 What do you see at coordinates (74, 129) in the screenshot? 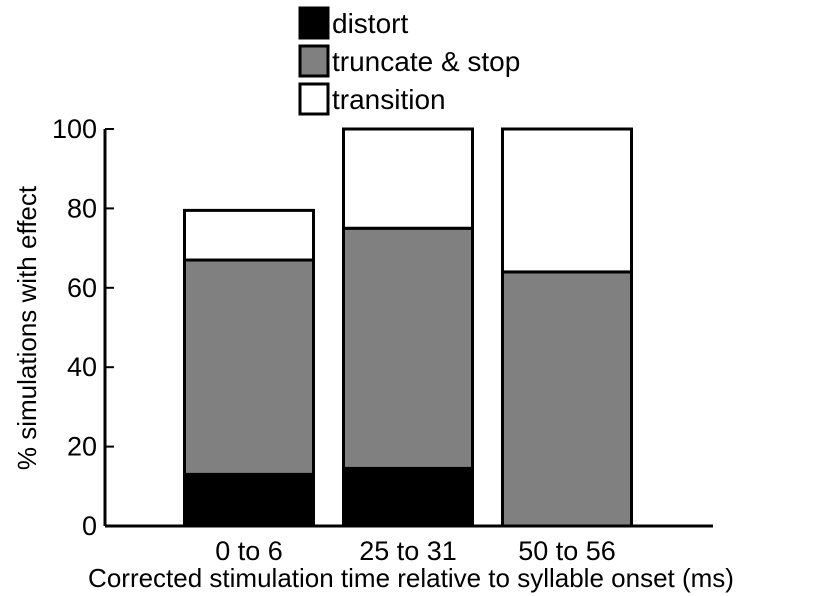
I see `y-tick-label: 100` at bounding box center [74, 129].